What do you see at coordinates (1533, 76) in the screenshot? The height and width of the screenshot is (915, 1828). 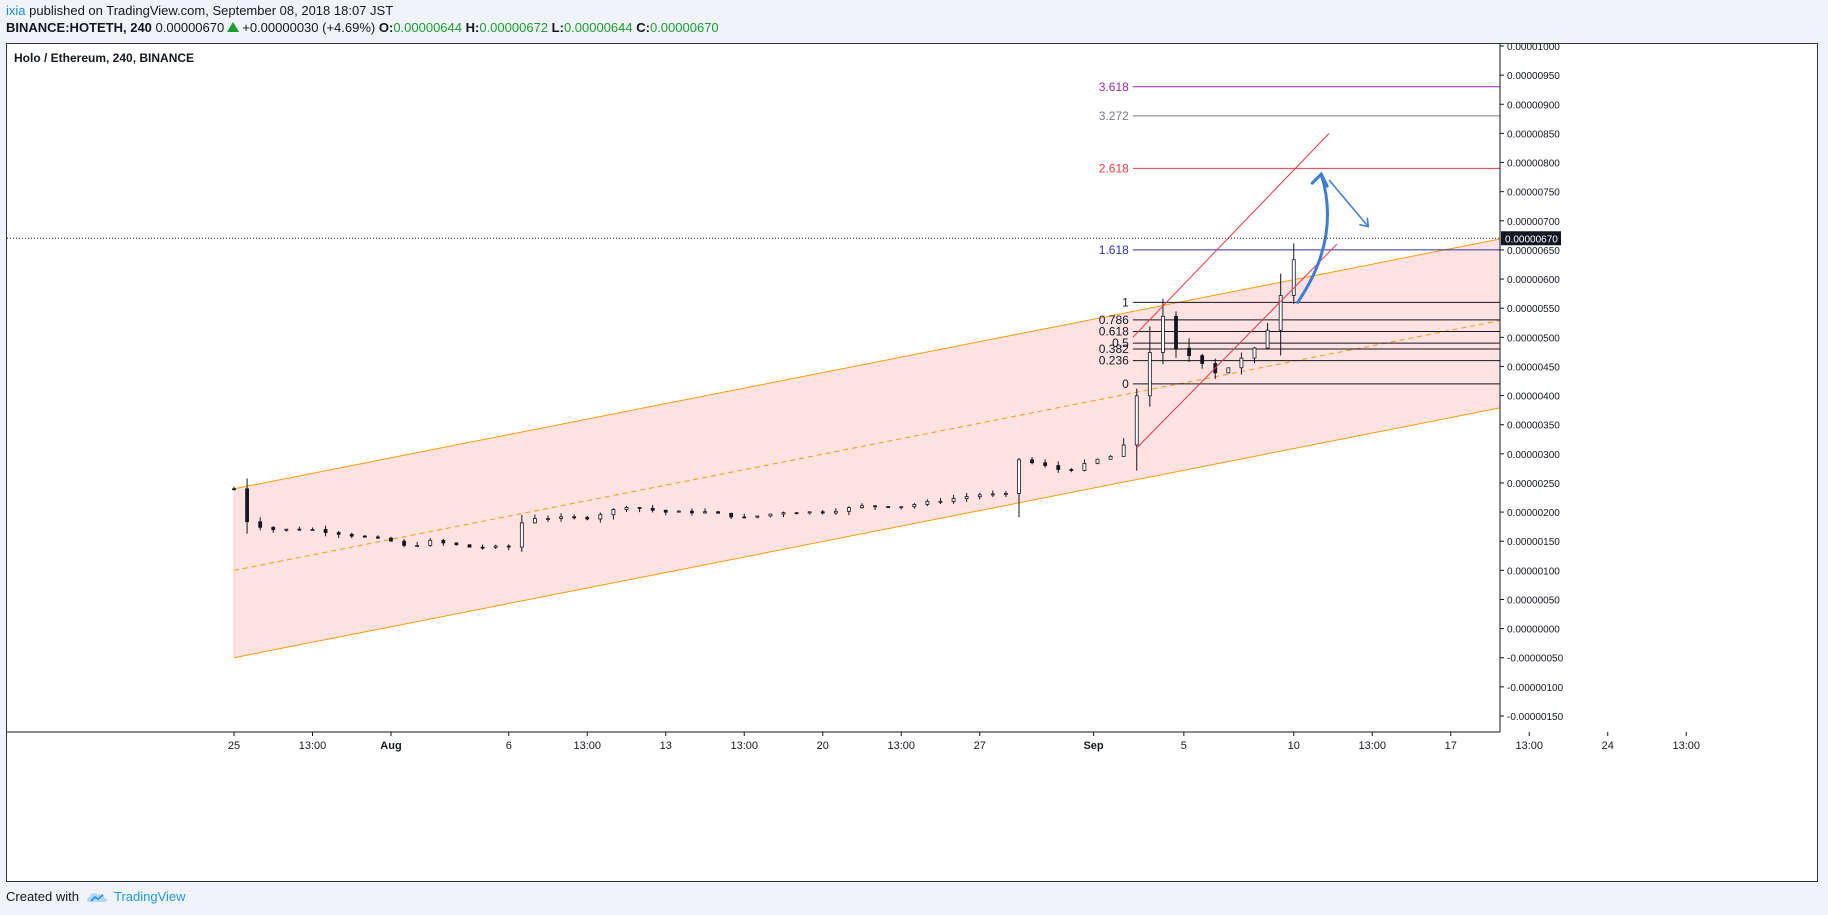 I see `price-tick-label: 0.00000950` at bounding box center [1533, 76].